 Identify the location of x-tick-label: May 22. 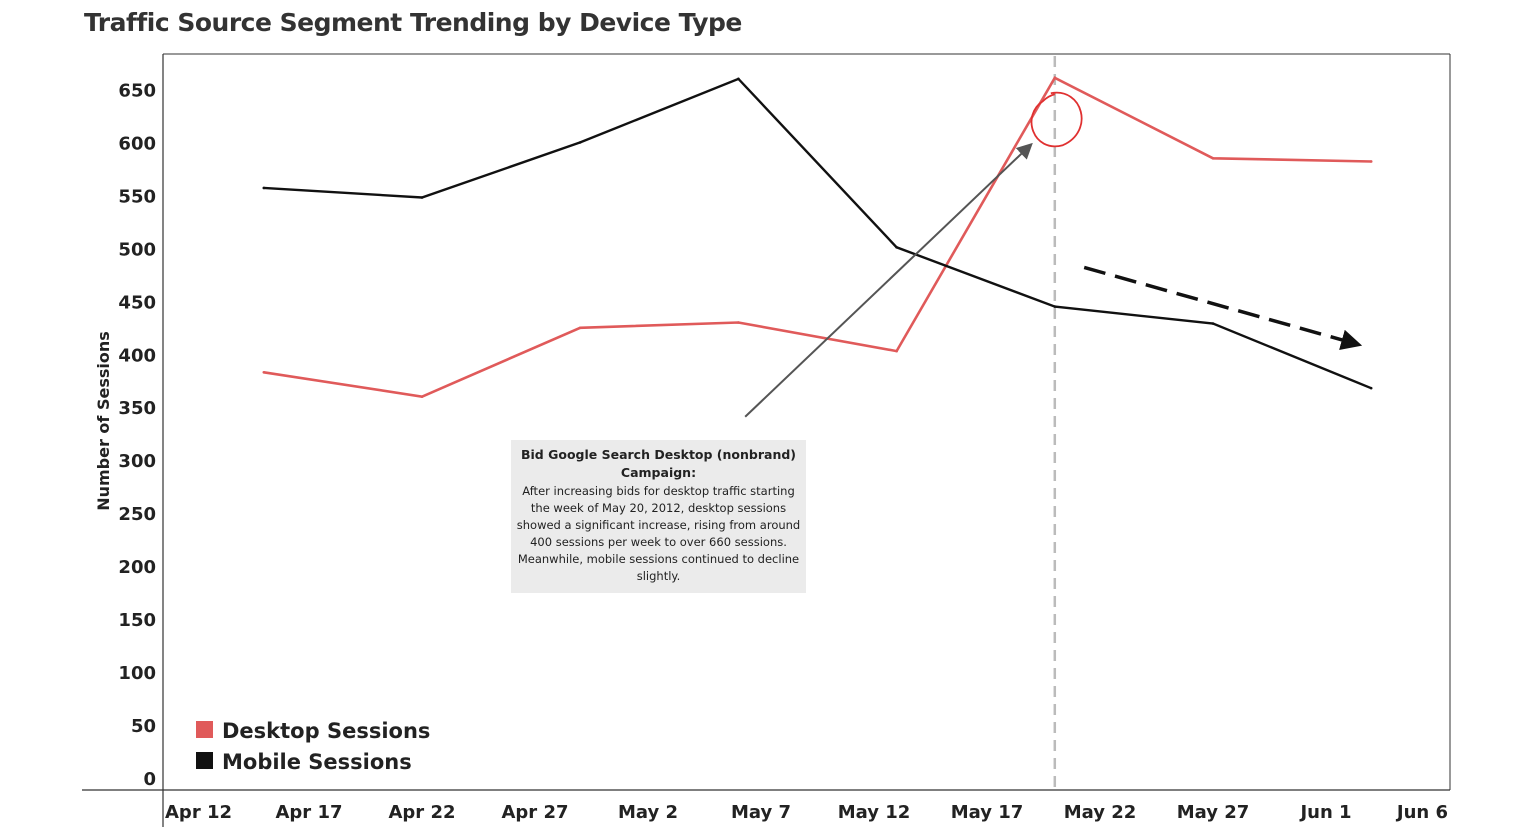
(1100, 812).